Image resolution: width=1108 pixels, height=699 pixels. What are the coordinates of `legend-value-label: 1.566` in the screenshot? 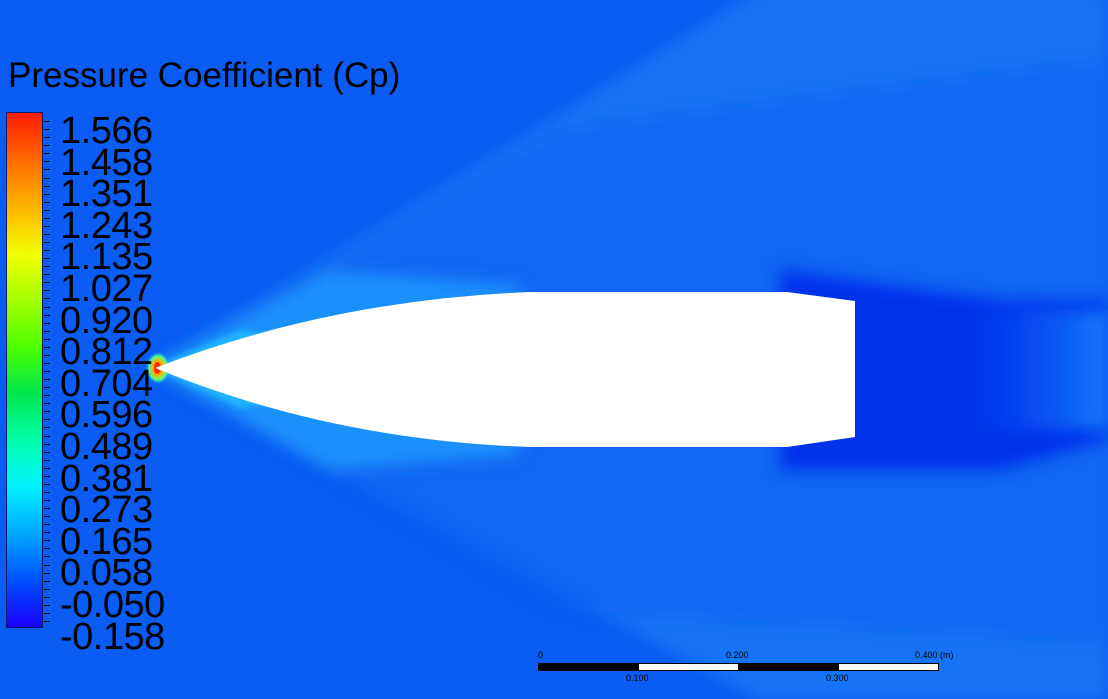 It's located at (106, 131).